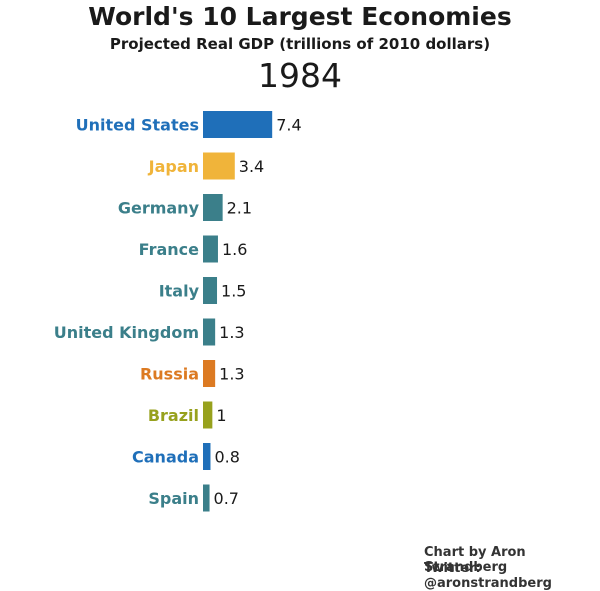 This screenshot has width=600, height=591. I want to click on bar-russia, so click(209, 373).